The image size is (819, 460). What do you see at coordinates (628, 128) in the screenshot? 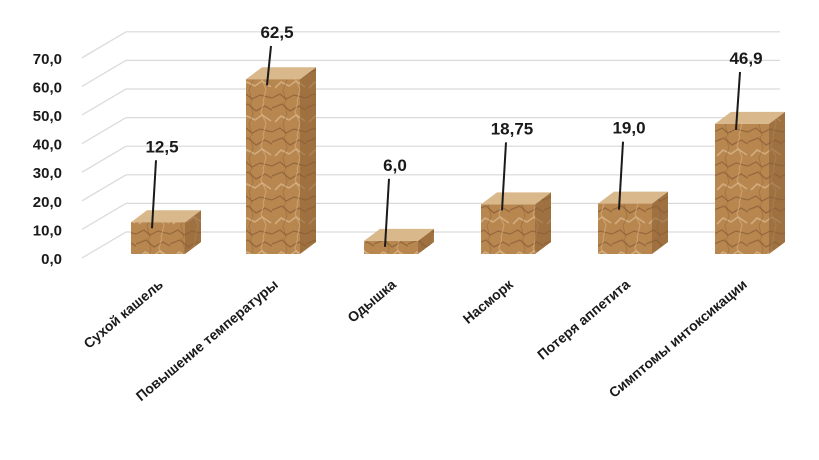
I see `data-label: 19,0` at bounding box center [628, 128].